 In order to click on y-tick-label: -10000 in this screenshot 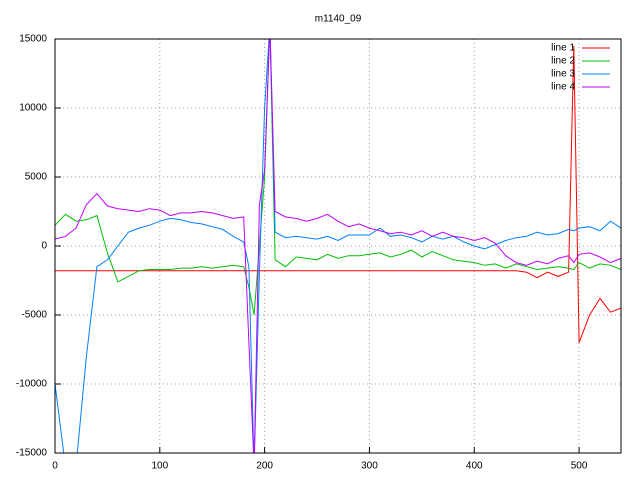, I will do `click(32, 384)`.